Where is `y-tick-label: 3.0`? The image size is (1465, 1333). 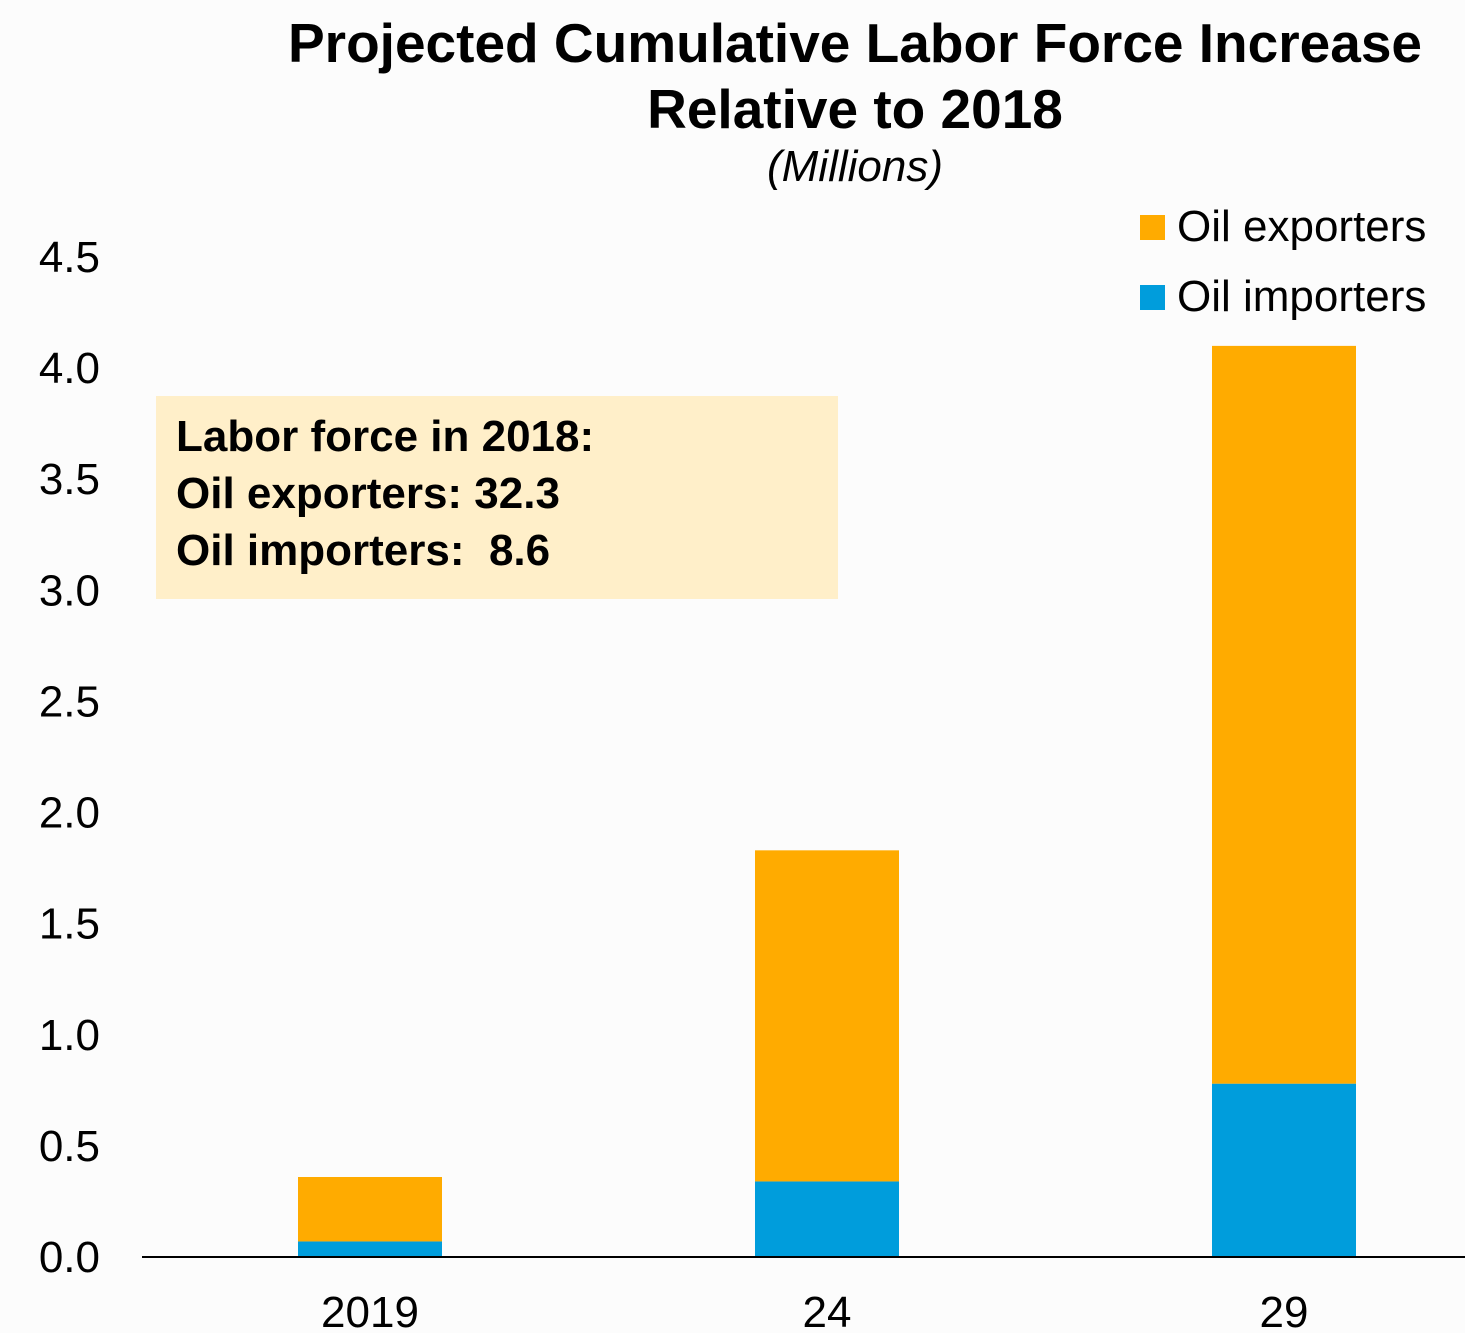
y-tick-label: 3.0 is located at coordinates (69, 590).